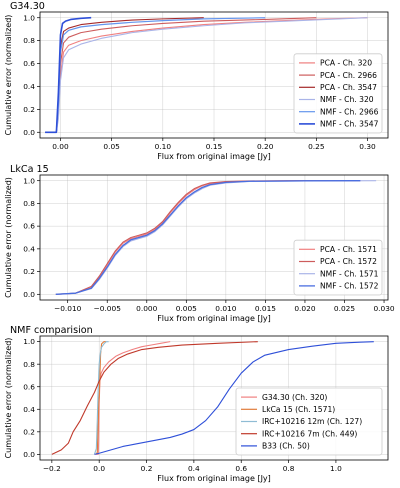 The width and height of the screenshot is (400, 488). I want to click on legend-entry: NMF - Ch. 1571, so click(349, 273).